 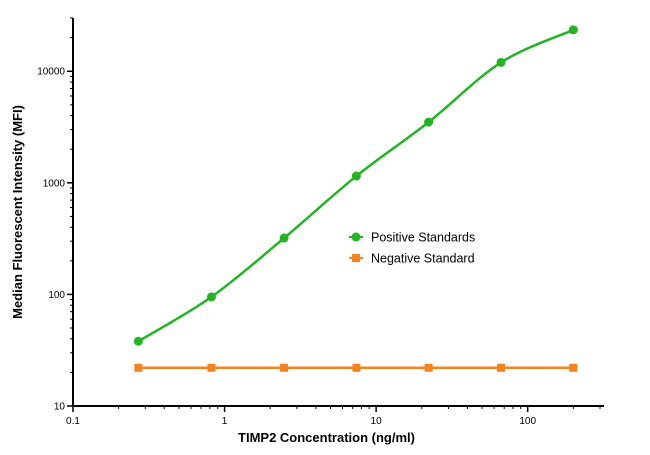 What do you see at coordinates (527, 421) in the screenshot?
I see `x-tick-label: 100` at bounding box center [527, 421].